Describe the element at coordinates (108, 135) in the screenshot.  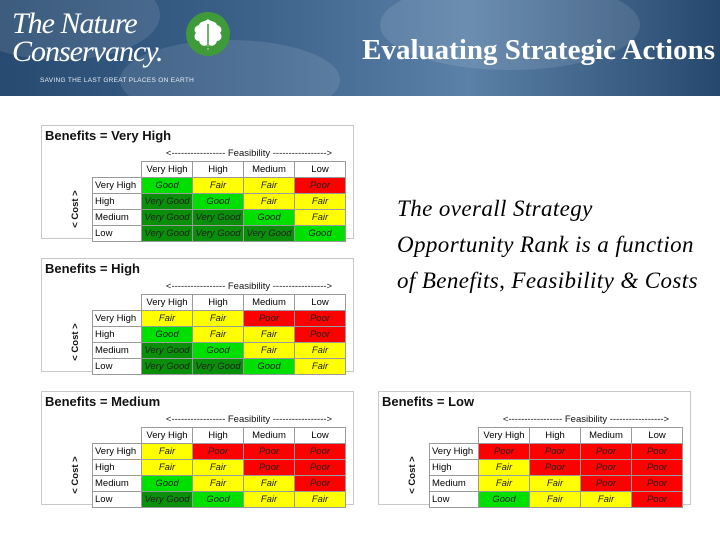
I see `matrix-title: Benefits = Very High` at that location.